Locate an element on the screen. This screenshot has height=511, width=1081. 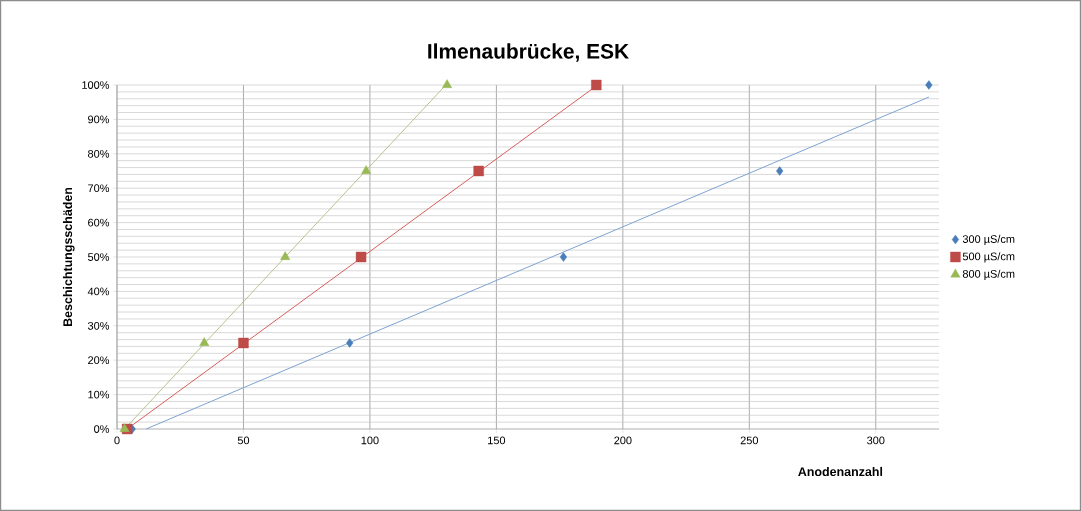
x-tick-label: 50 is located at coordinates (243, 440).